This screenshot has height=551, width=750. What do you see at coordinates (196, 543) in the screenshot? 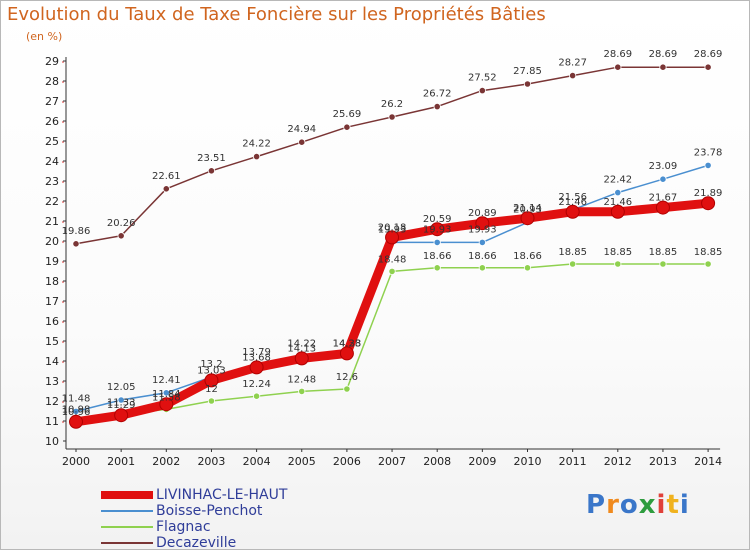
I see `legend-label-decazeville: Decazeville` at bounding box center [196, 543].